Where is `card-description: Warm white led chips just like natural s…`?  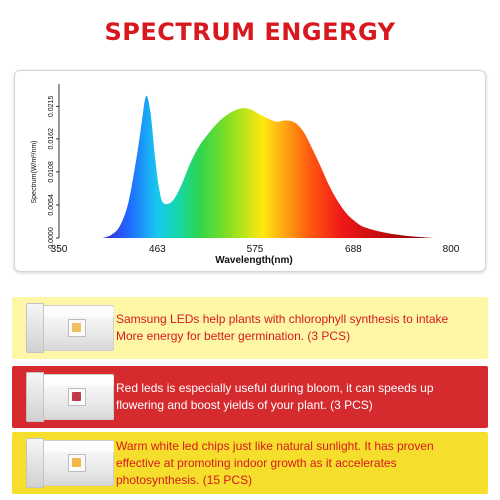 card-description: Warm white led chips just like natural s… is located at coordinates (275, 462).